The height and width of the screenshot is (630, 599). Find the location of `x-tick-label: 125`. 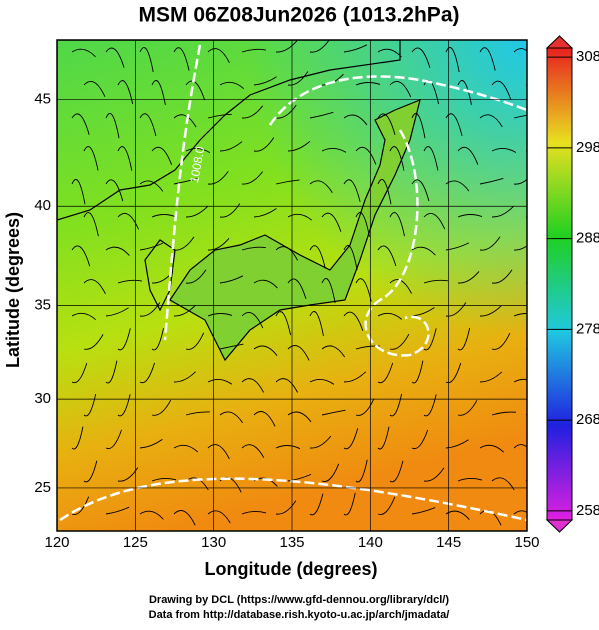

x-tick-label: 125 is located at coordinates (135, 542).